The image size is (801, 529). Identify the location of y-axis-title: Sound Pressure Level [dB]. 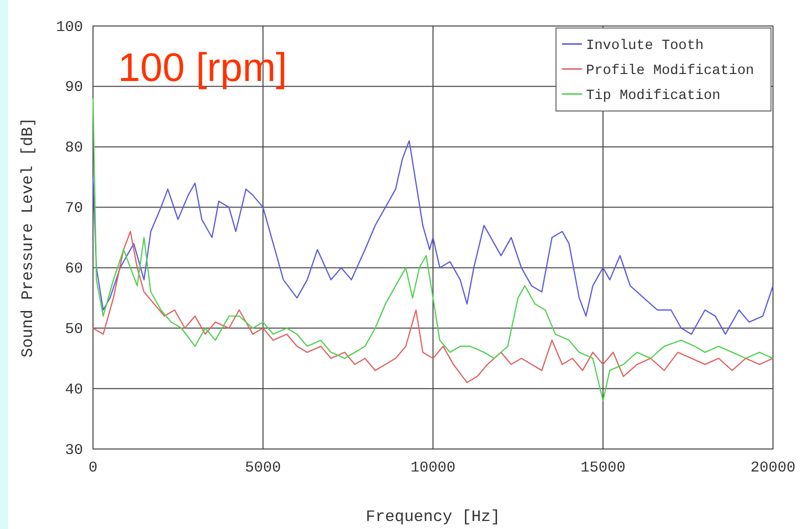
(28, 237).